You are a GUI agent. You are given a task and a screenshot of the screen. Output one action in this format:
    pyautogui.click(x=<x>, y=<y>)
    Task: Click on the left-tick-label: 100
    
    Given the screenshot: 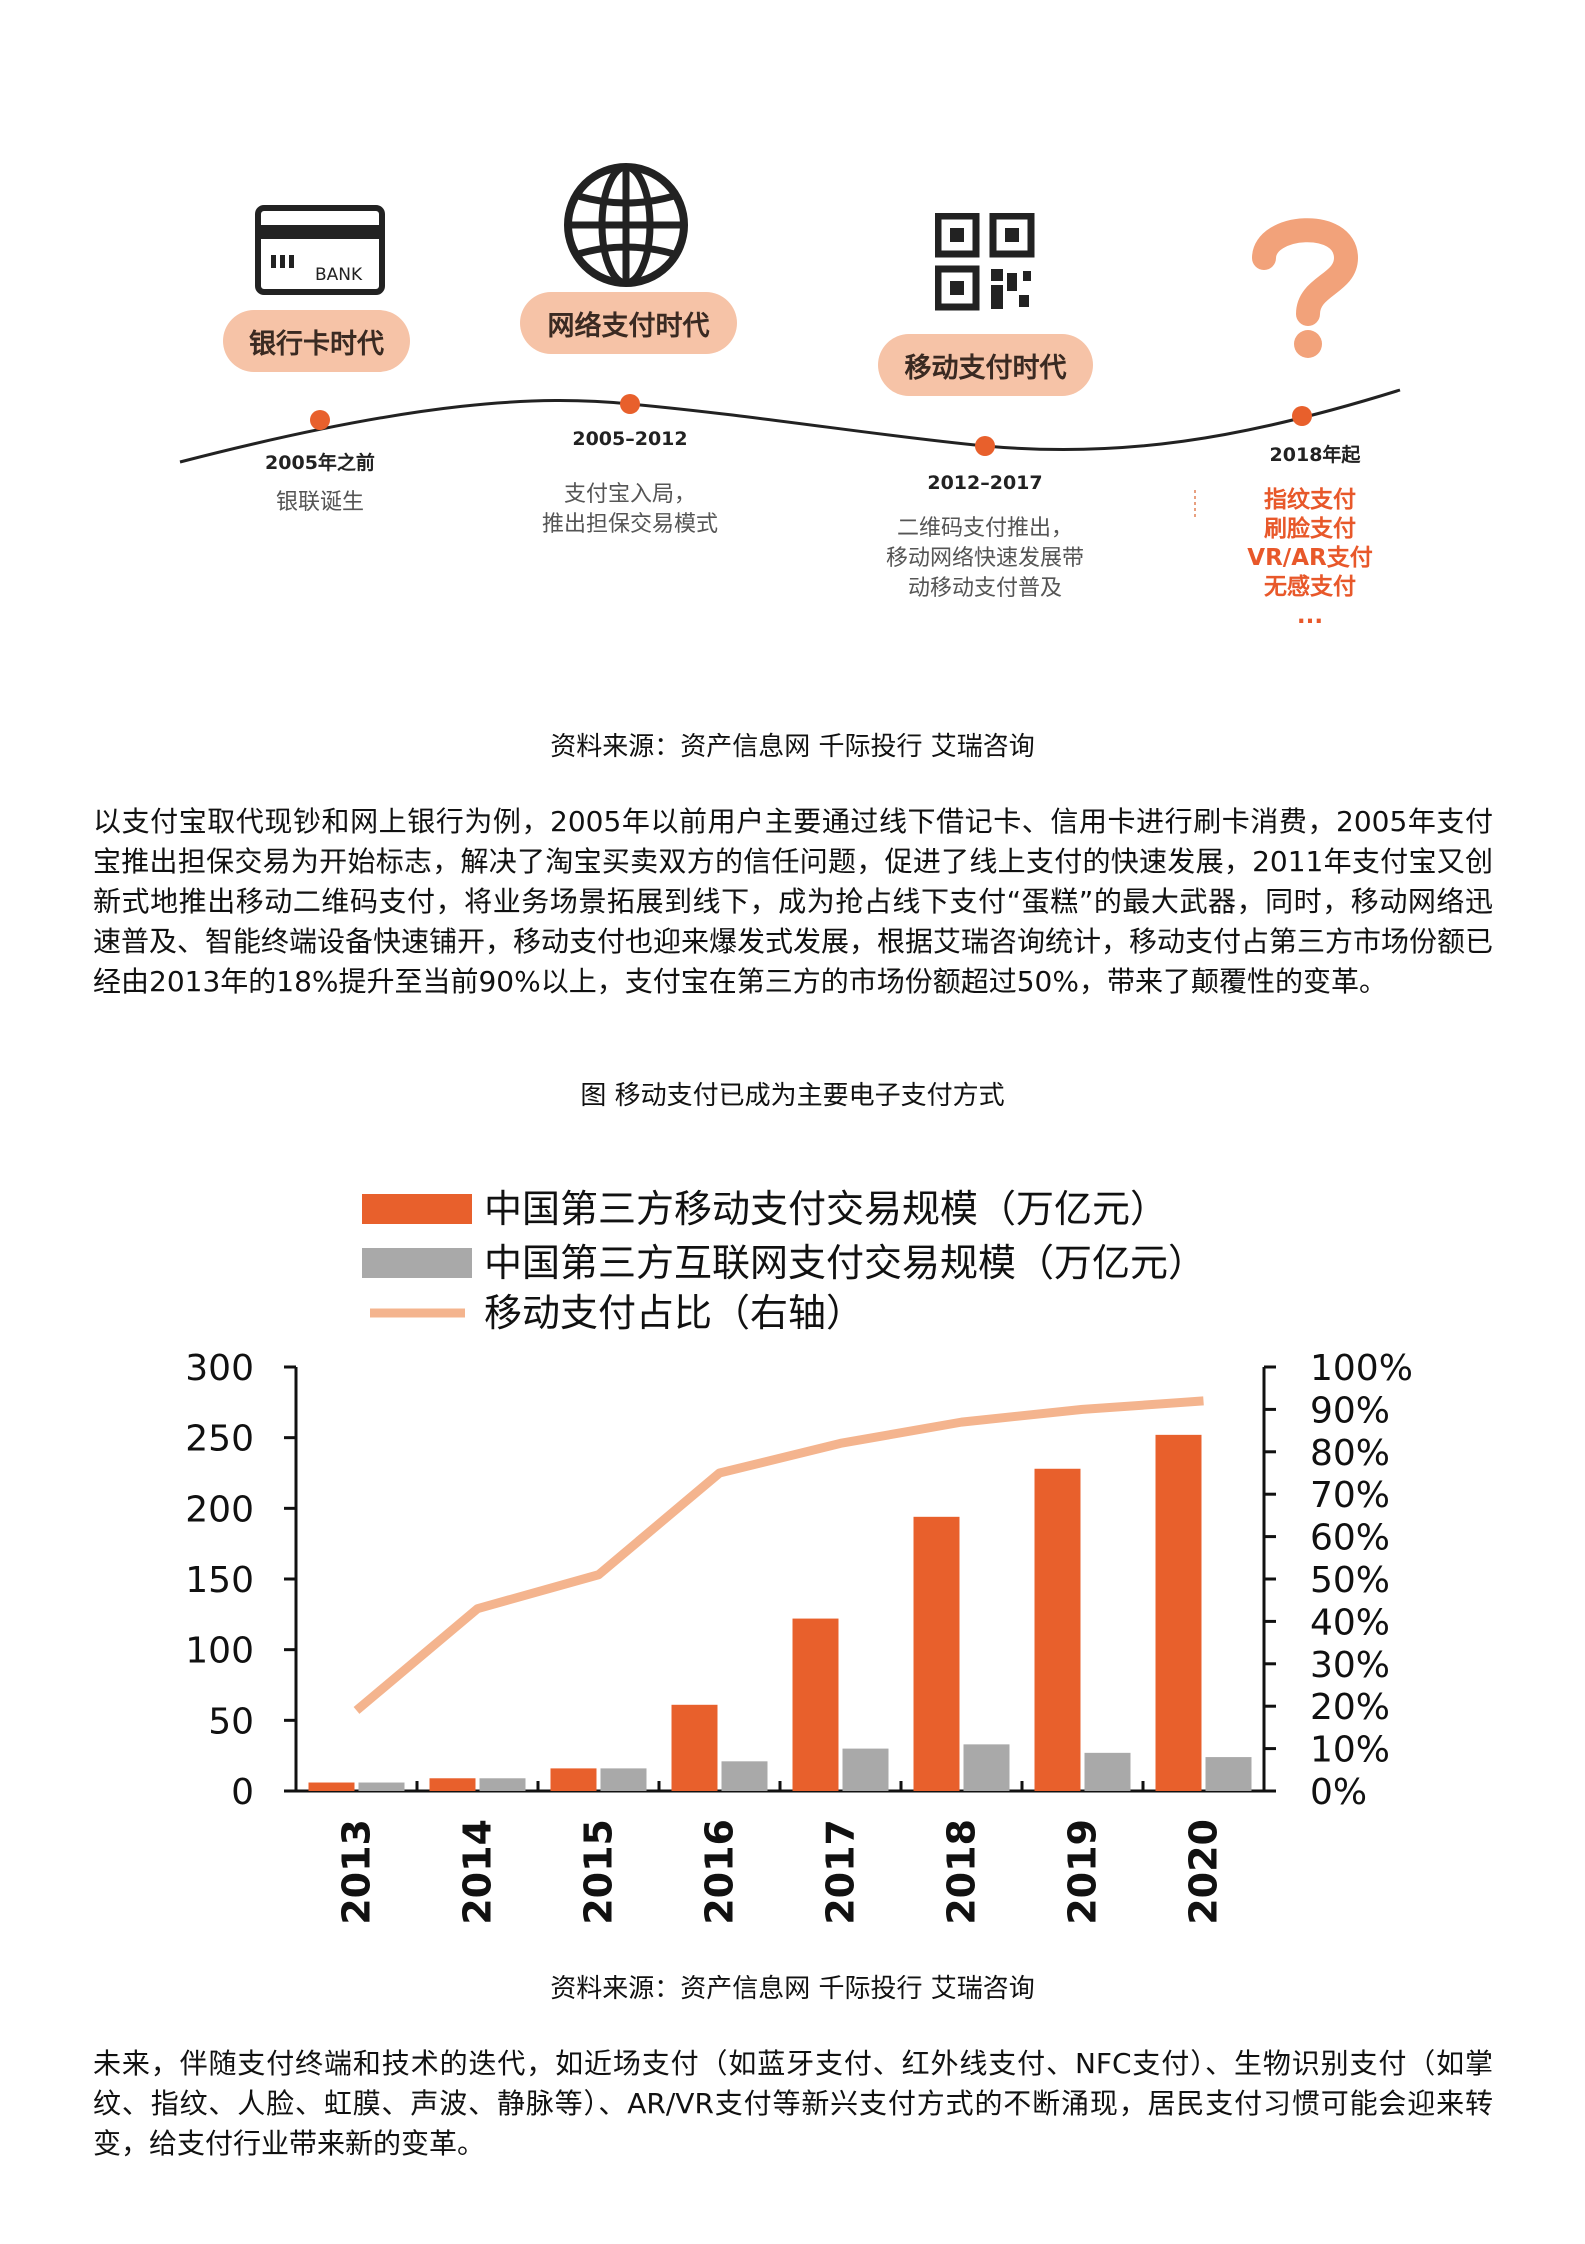 What is the action you would take?
    pyautogui.click(x=219, y=1651)
    